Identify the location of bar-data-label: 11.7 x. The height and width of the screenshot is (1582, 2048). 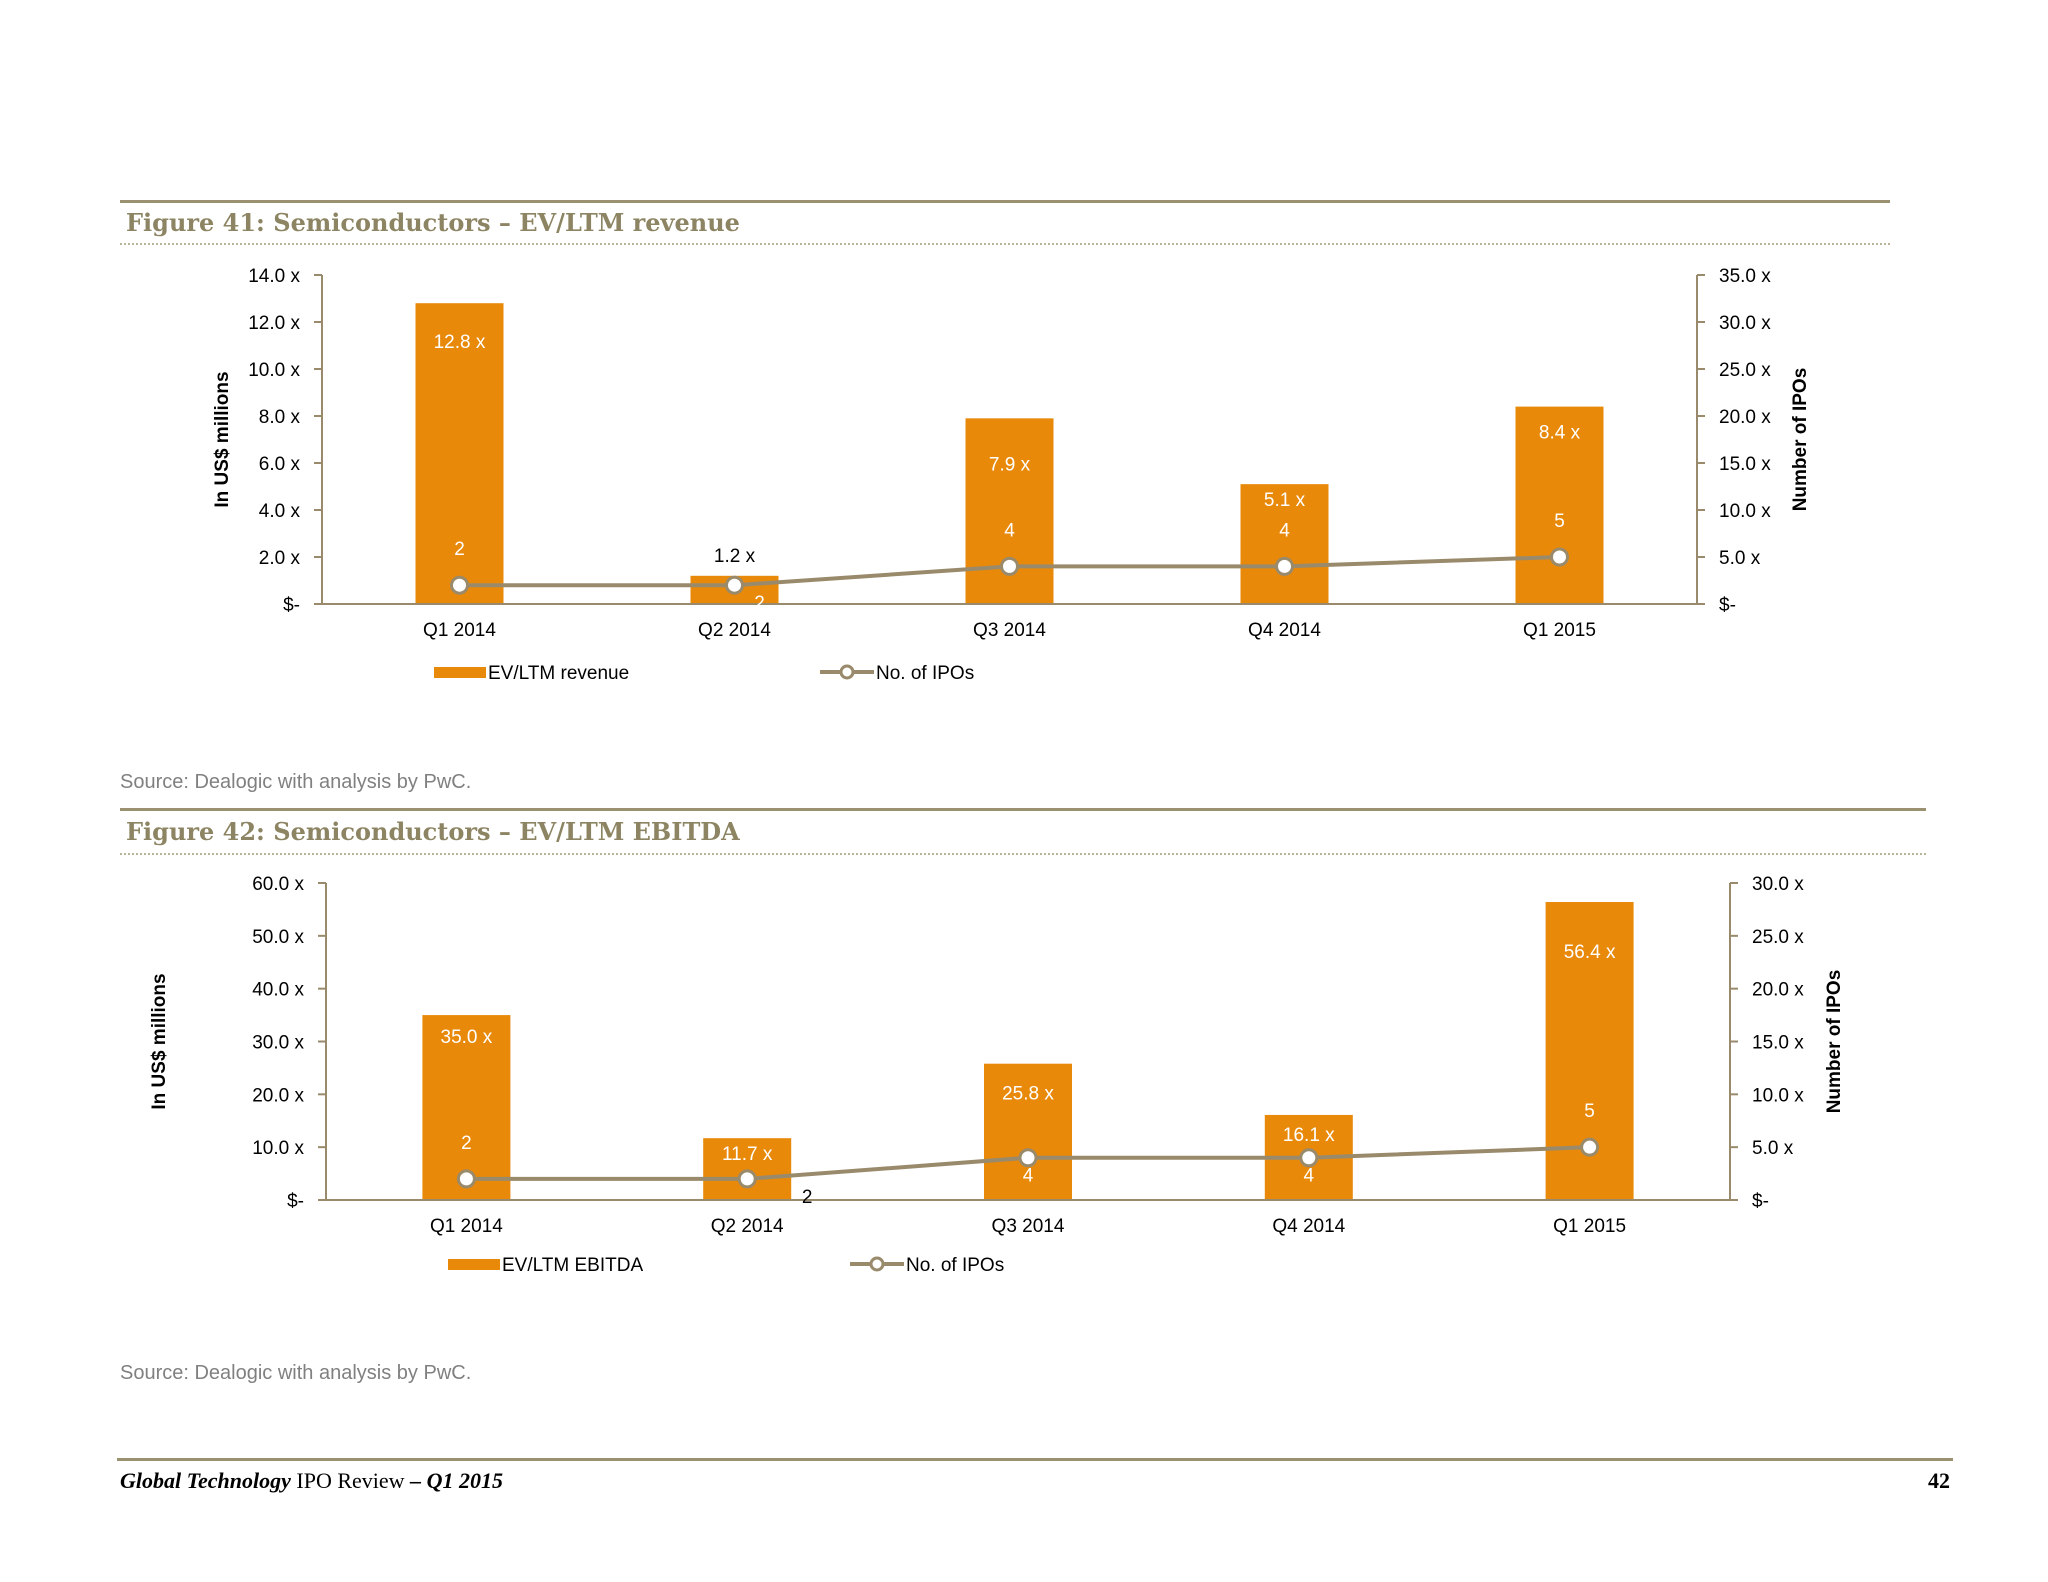
(747, 1154).